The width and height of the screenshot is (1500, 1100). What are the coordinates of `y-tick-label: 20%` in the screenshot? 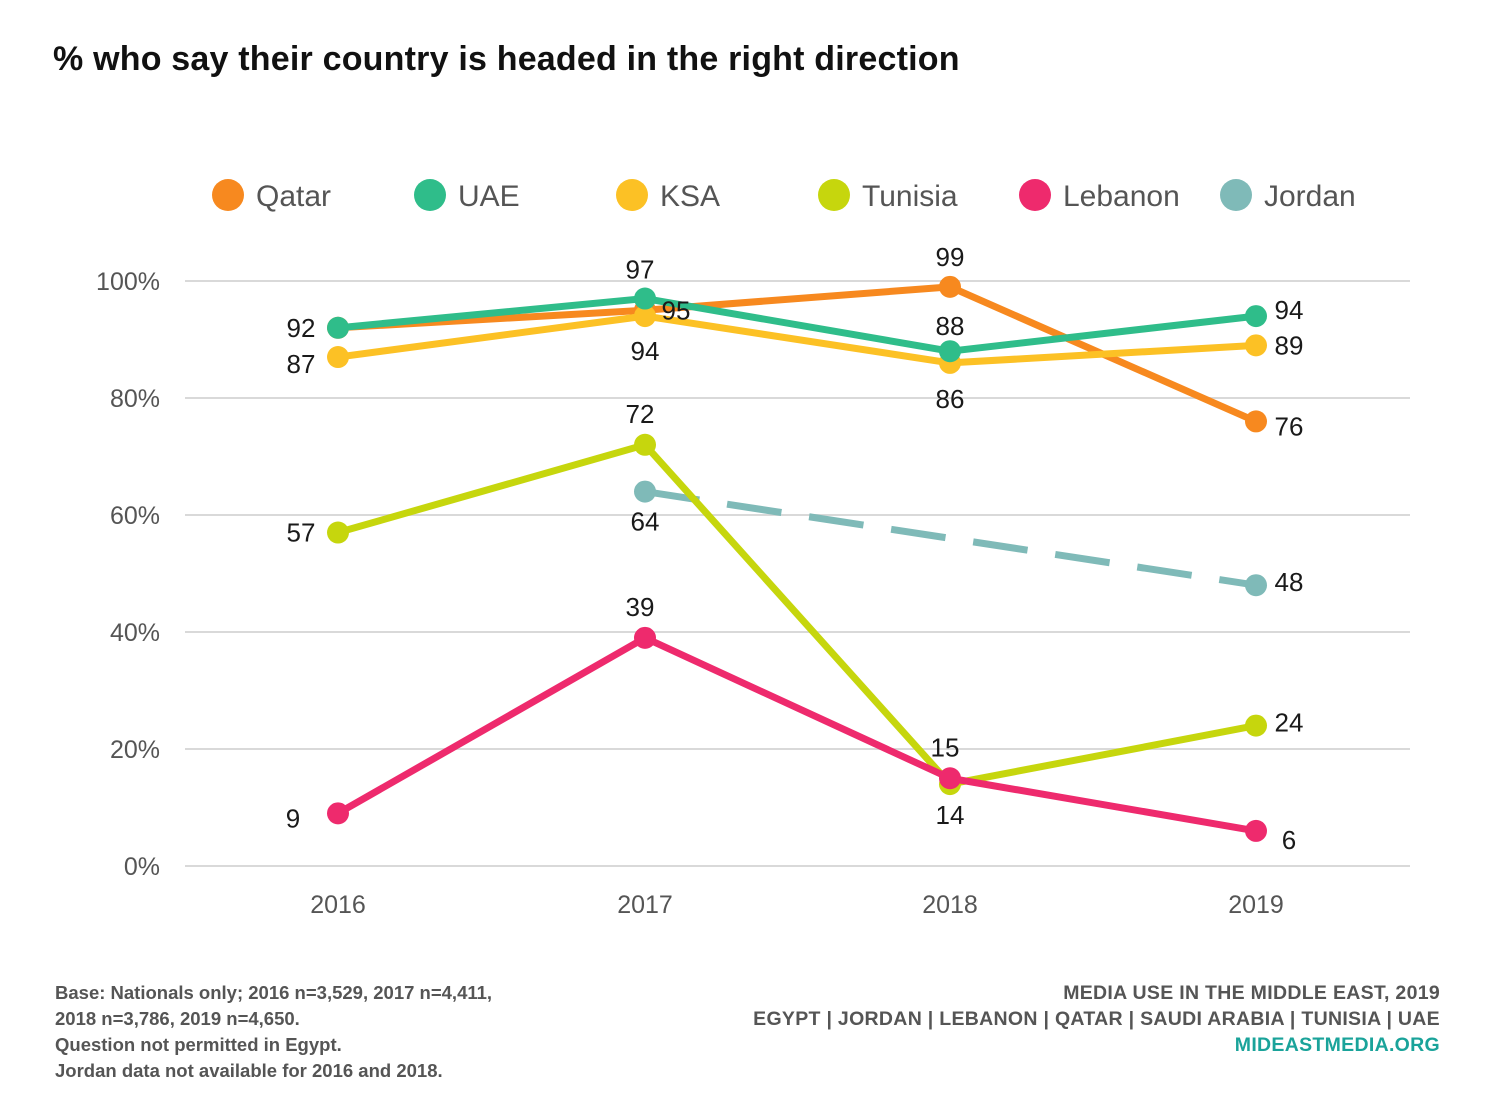 It's located at (135, 750).